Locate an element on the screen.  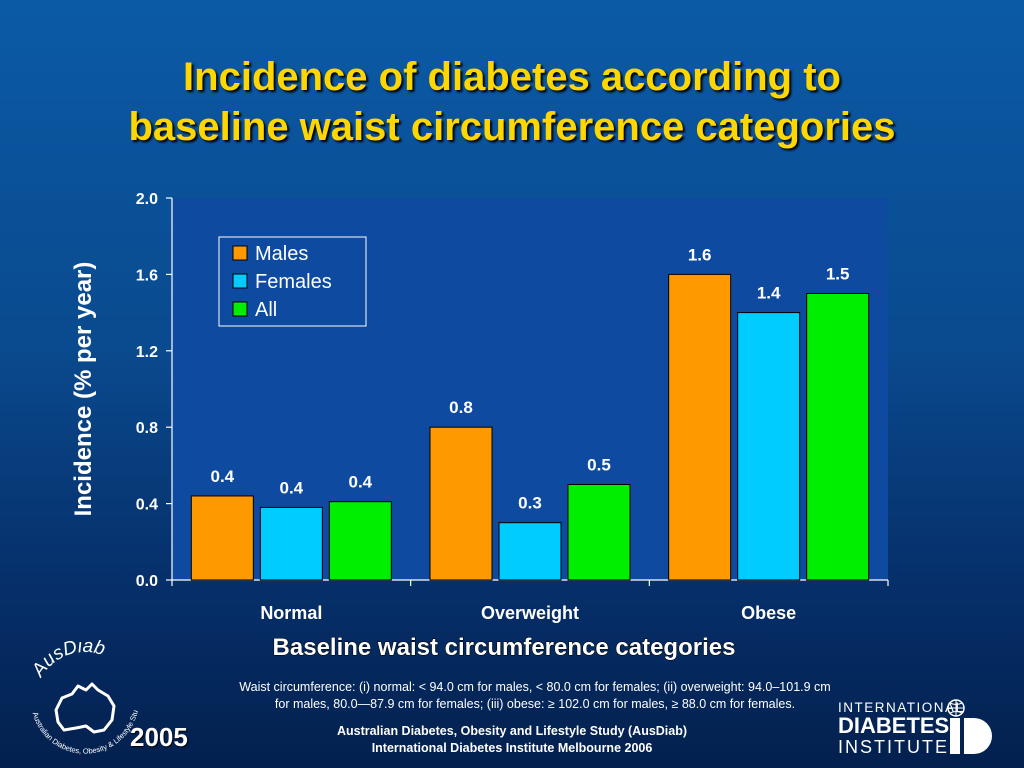
data-label: 0.5 is located at coordinates (599, 465).